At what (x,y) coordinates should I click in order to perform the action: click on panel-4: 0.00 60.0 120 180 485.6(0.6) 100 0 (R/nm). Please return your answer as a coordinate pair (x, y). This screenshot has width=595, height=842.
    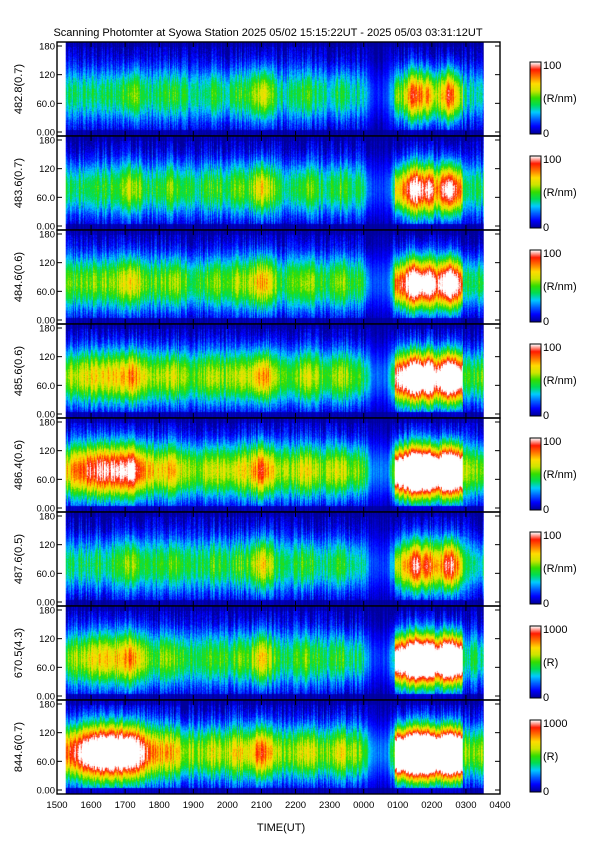
    Looking at the image, I should click on (295, 372).